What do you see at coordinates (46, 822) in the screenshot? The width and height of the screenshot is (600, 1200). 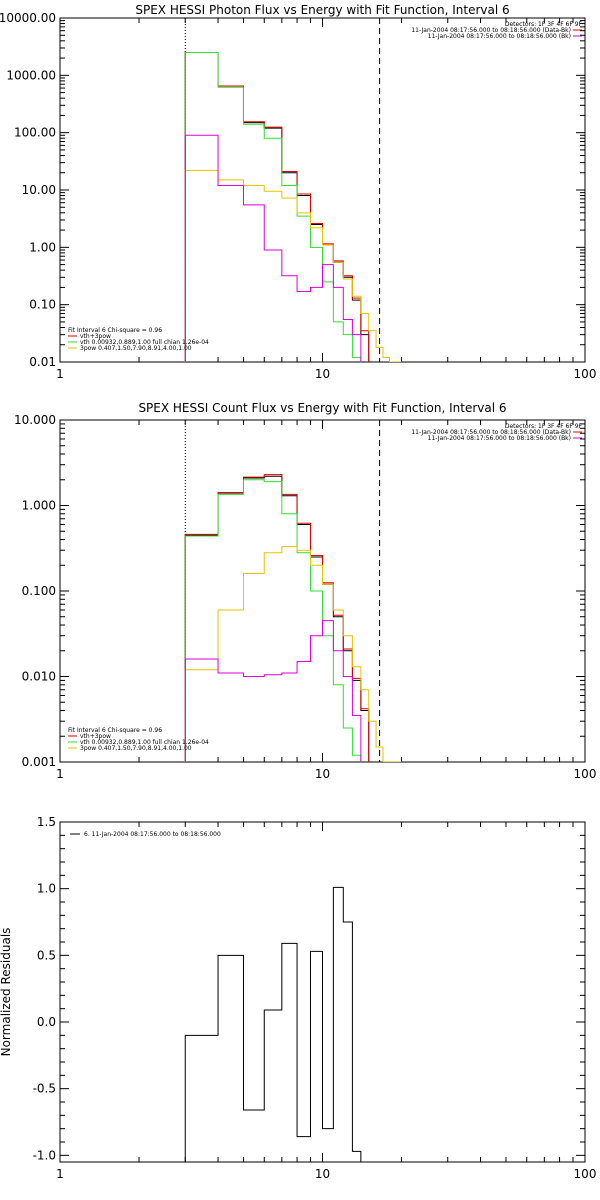 I see `y-tick-label: 1.5` at bounding box center [46, 822].